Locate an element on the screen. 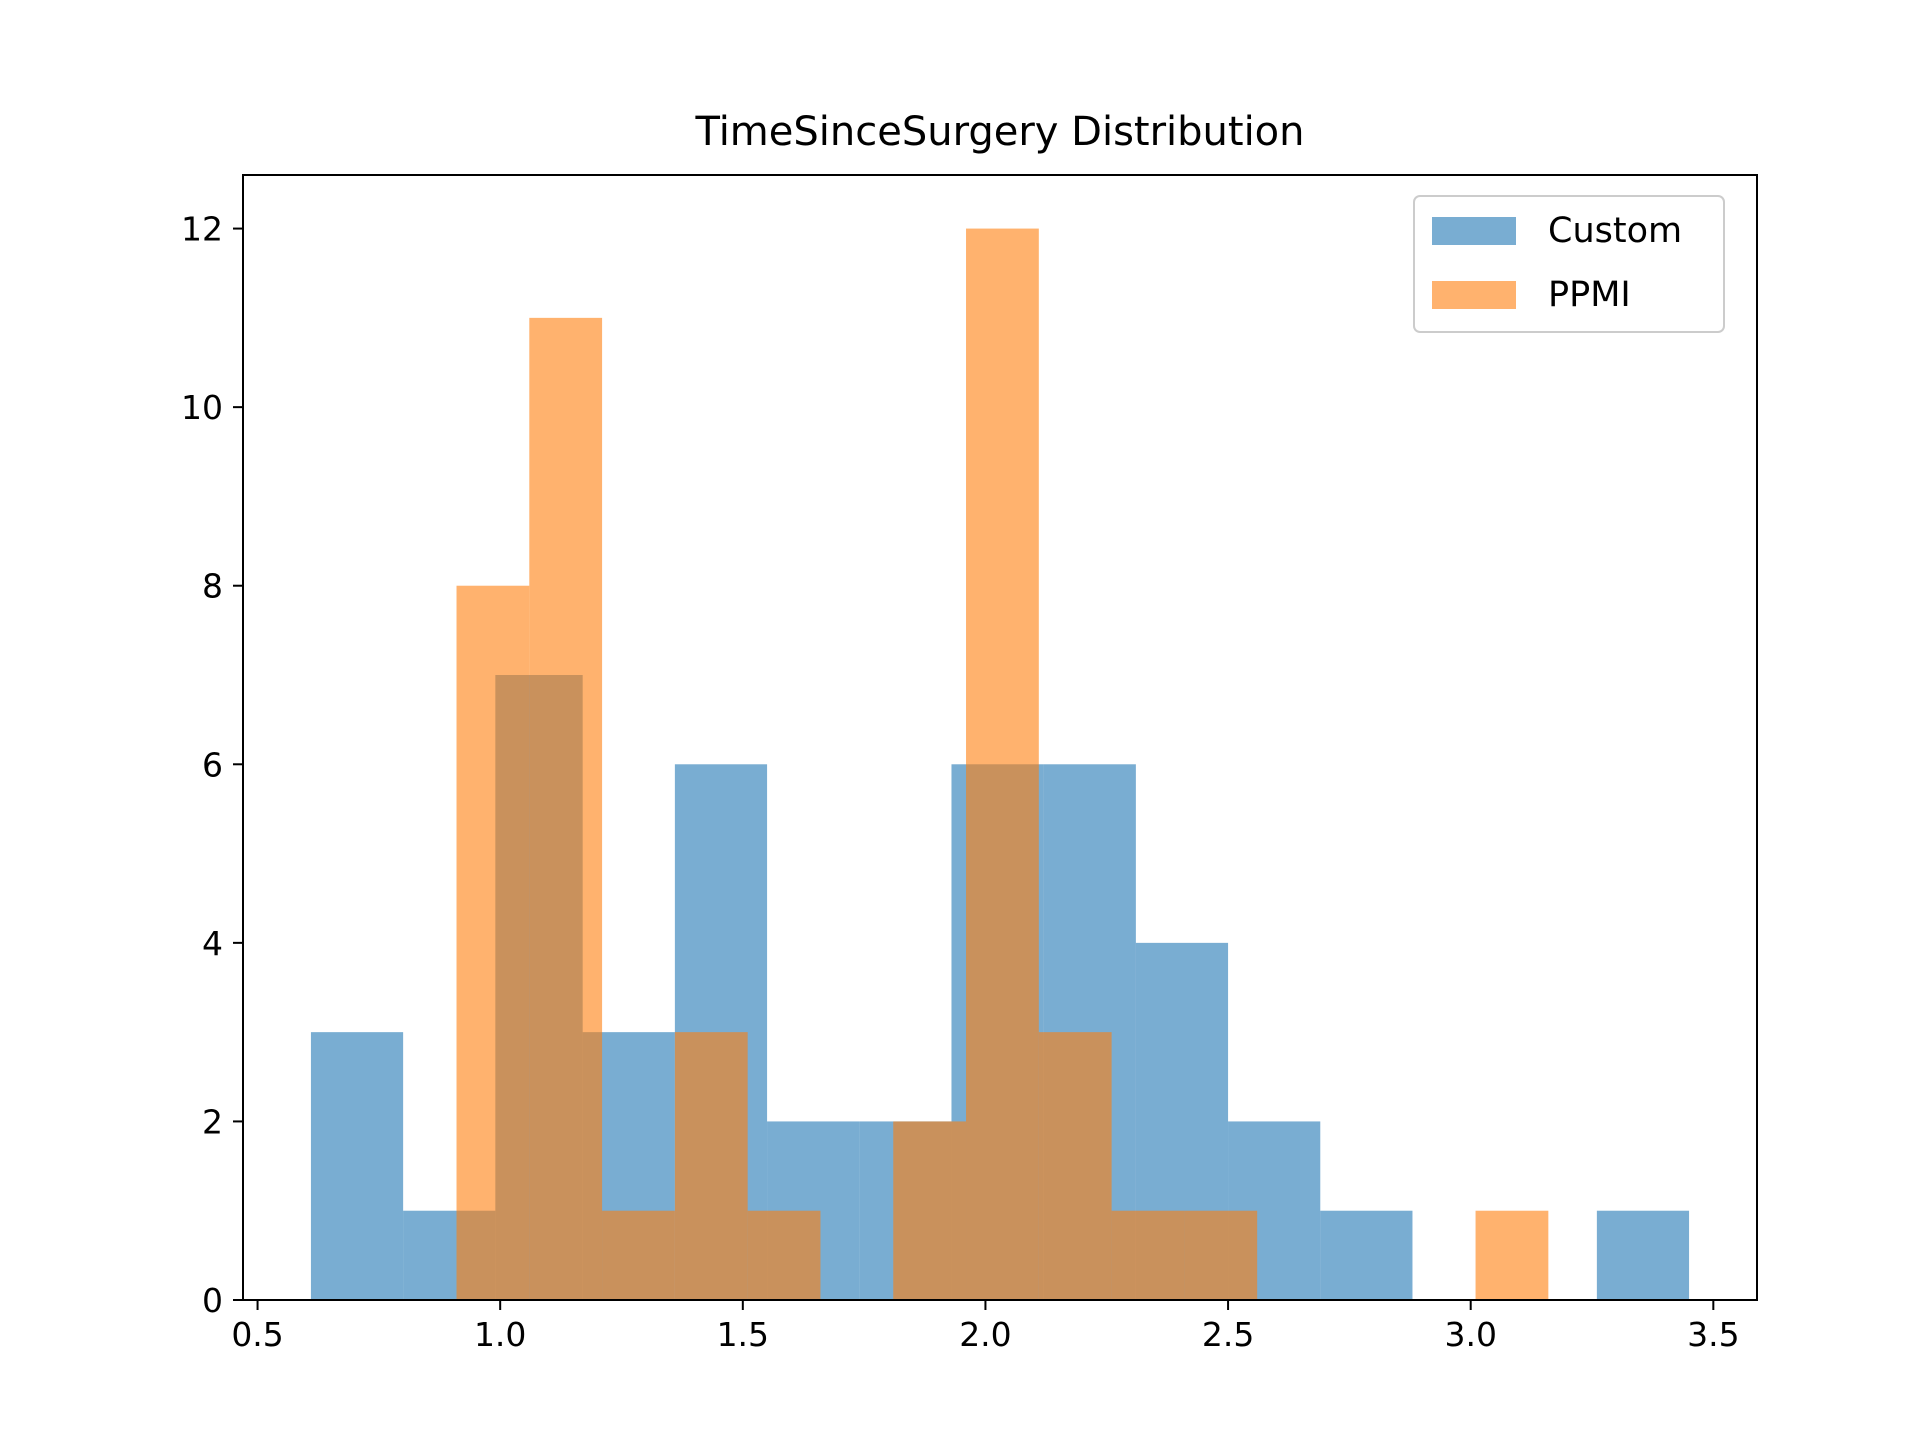 This screenshot has height=1440, width=1920. x-tick-label: 2.0 is located at coordinates (985, 1334).